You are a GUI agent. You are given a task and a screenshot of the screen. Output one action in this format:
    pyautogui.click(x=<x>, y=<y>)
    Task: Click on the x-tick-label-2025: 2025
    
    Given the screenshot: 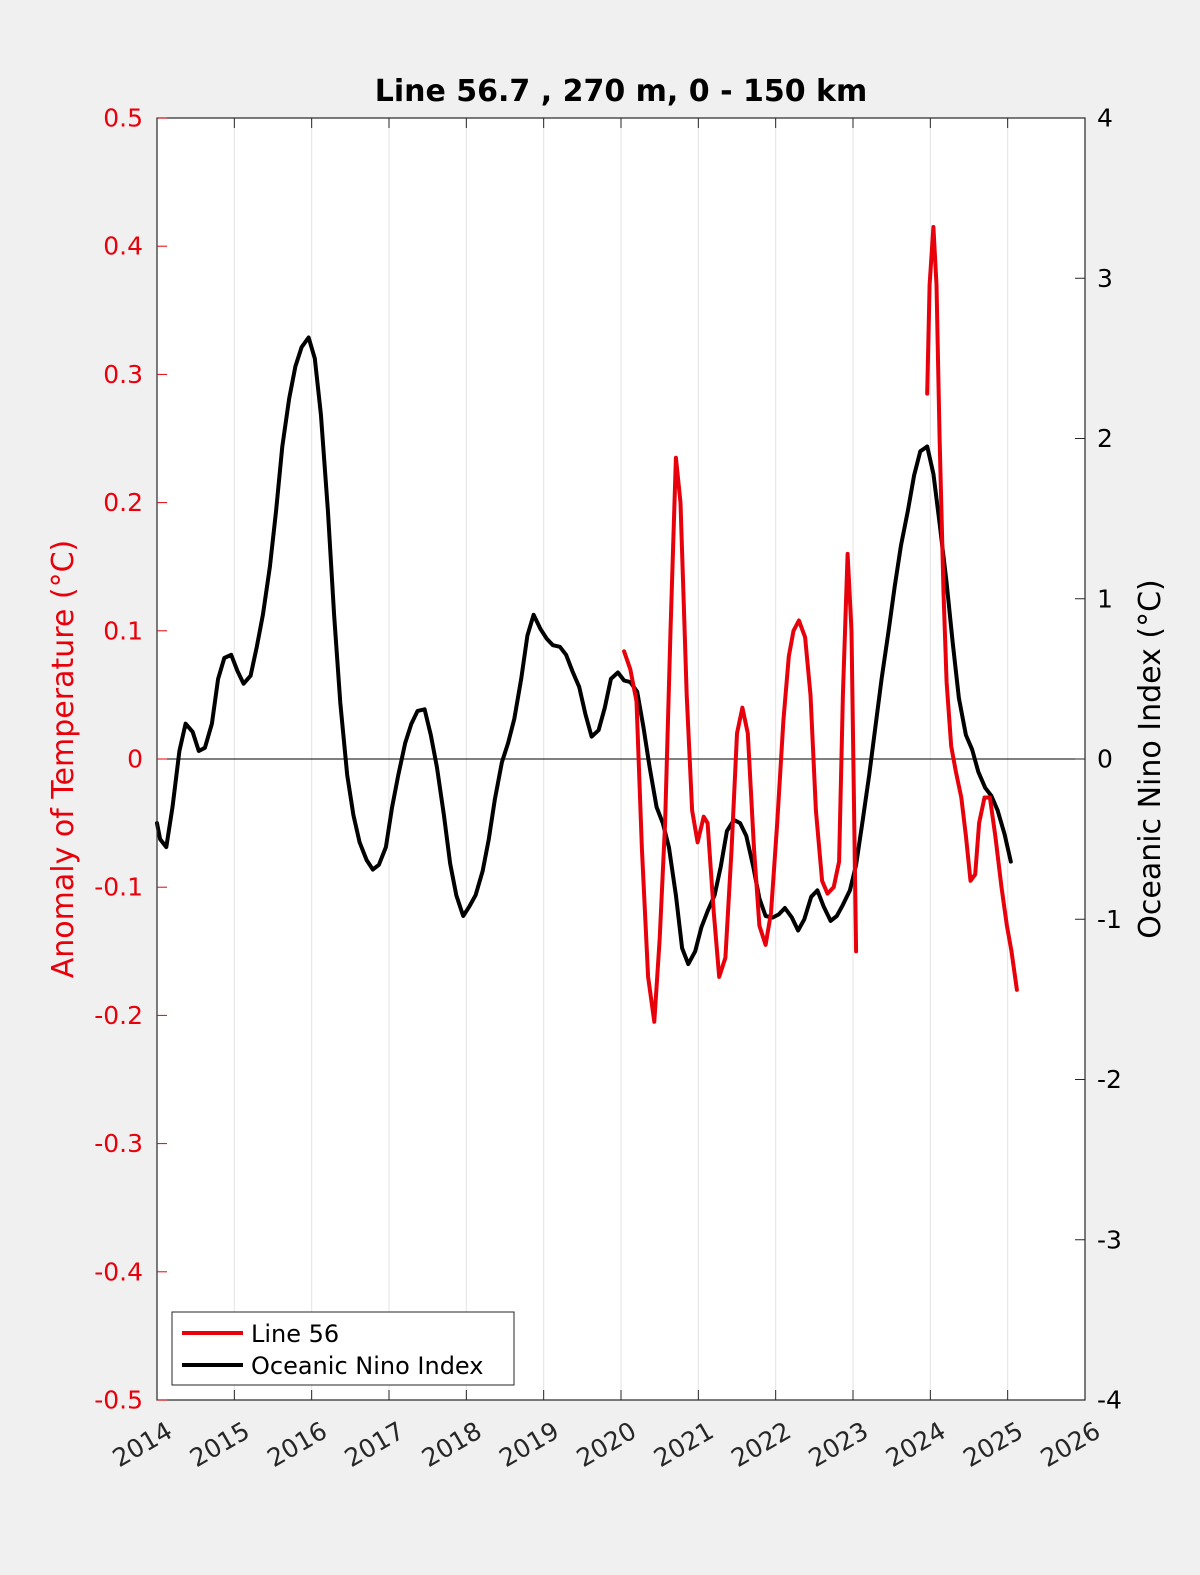 What is the action you would take?
    pyautogui.click(x=993, y=1444)
    